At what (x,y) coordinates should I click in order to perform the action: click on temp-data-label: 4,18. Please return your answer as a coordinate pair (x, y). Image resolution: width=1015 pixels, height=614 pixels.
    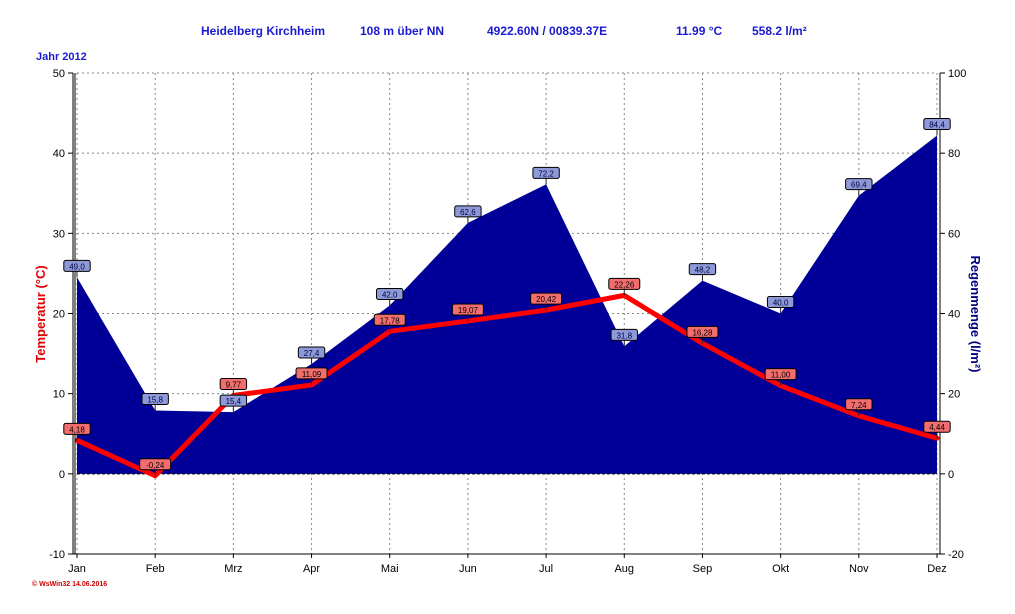
    Looking at the image, I should click on (77, 429).